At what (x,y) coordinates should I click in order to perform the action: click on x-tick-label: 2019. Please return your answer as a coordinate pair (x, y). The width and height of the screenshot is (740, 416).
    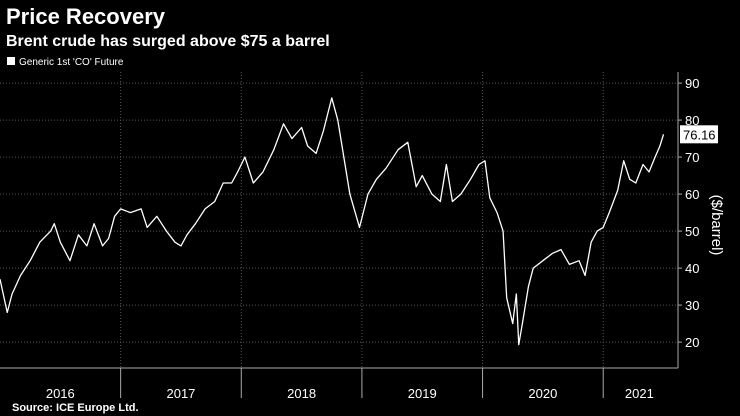
    Looking at the image, I should click on (422, 393).